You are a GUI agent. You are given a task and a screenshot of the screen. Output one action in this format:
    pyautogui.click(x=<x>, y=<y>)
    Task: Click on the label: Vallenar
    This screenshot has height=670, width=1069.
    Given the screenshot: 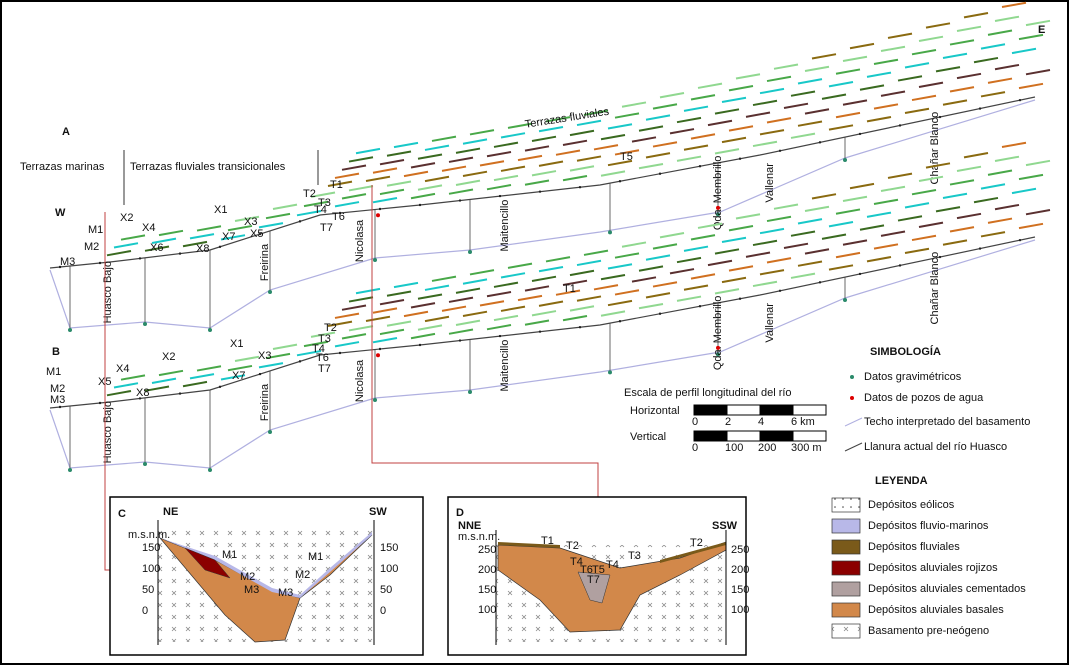 What is the action you would take?
    pyautogui.click(x=770, y=183)
    